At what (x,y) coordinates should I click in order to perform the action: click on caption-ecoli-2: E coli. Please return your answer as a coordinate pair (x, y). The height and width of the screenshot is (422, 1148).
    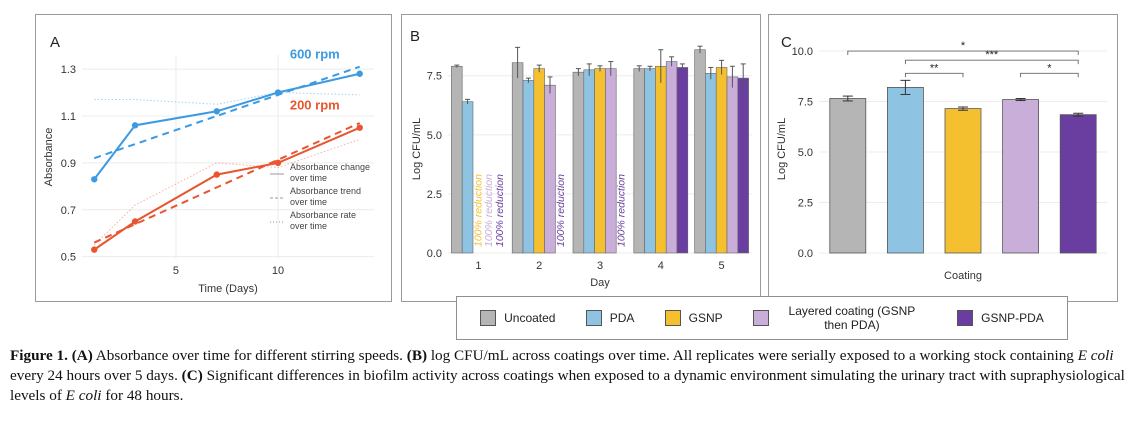
    Looking at the image, I should click on (83, 395).